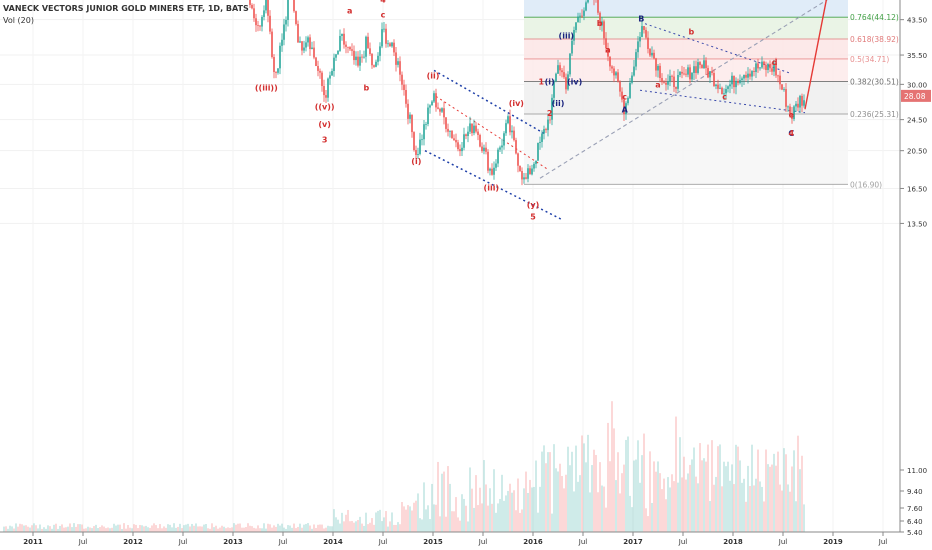 The image size is (932, 550). I want to click on wave-label: 3, so click(325, 139).